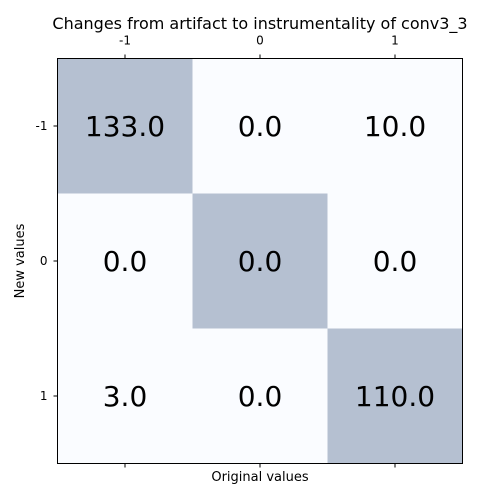 The image size is (500, 500). What do you see at coordinates (20, 260) in the screenshot?
I see `y-axis-label: New values` at bounding box center [20, 260].